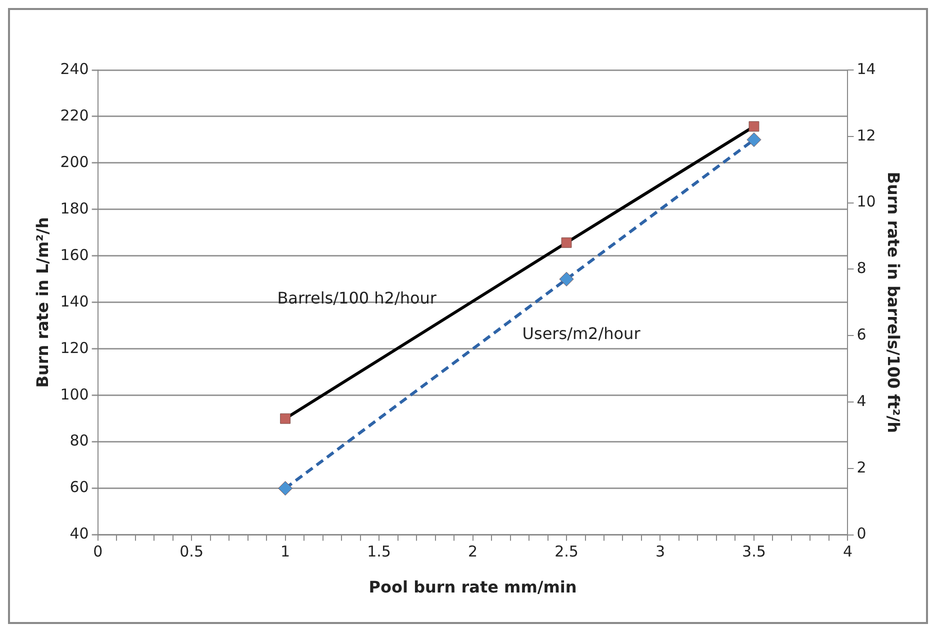 This screenshot has width=936, height=632. I want to click on y2-tick-label: 0, so click(861, 533).